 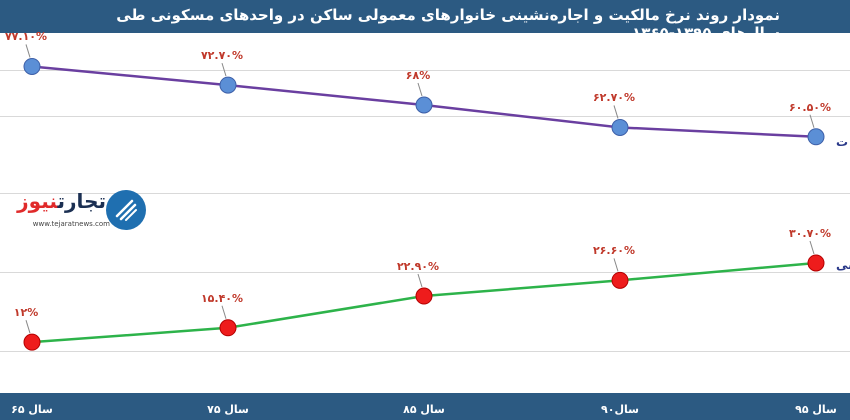 What do you see at coordinates (418, 266) in the screenshot?
I see `data-label: ۲۲.۹۰%` at bounding box center [418, 266].